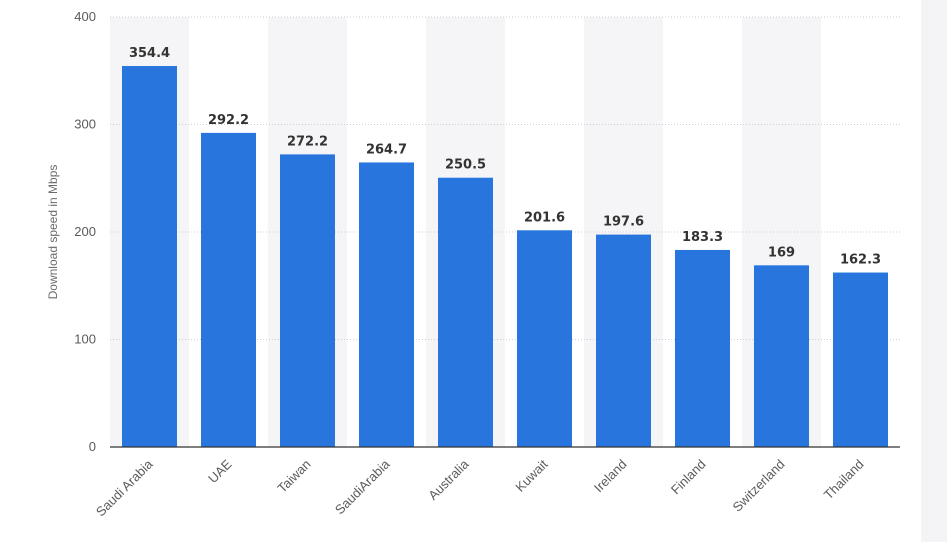 This screenshot has height=542, width=947. What do you see at coordinates (124, 487) in the screenshot?
I see `x-tick-label: Saudi Arabia` at bounding box center [124, 487].